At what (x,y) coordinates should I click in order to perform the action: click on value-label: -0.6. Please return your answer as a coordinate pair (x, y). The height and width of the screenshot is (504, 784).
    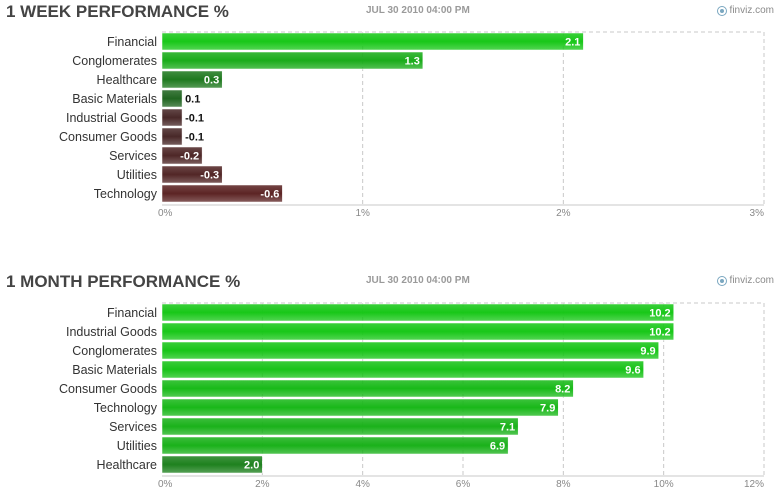
    Looking at the image, I should click on (269, 195).